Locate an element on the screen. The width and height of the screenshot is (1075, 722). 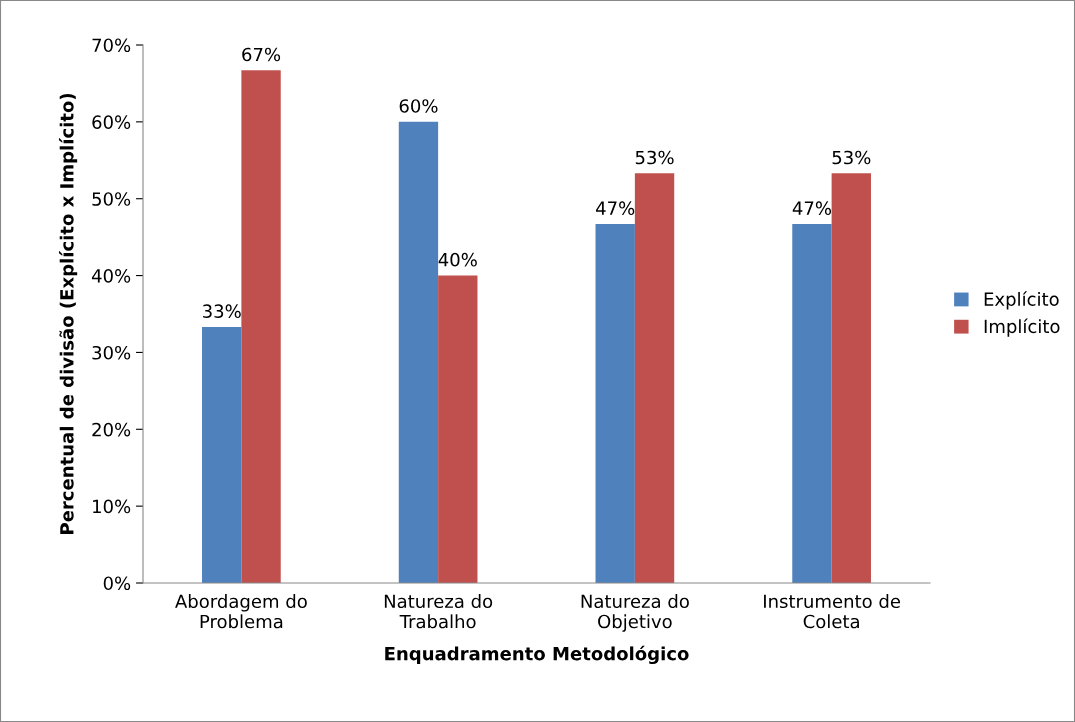
x-tick-label: Abordagem do Problema is located at coordinates (241, 611).